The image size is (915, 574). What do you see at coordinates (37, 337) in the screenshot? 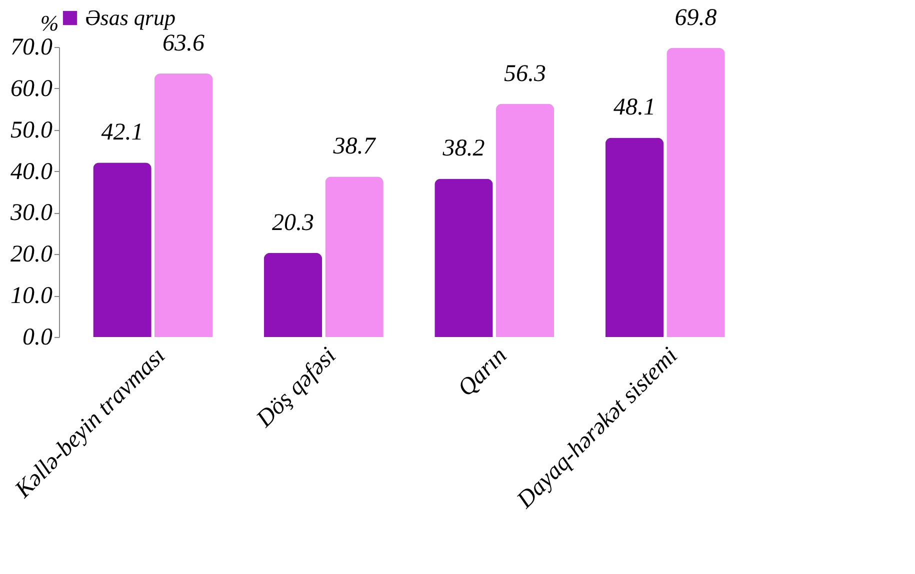
I see `y-tick-label: 0.0` at bounding box center [37, 337].